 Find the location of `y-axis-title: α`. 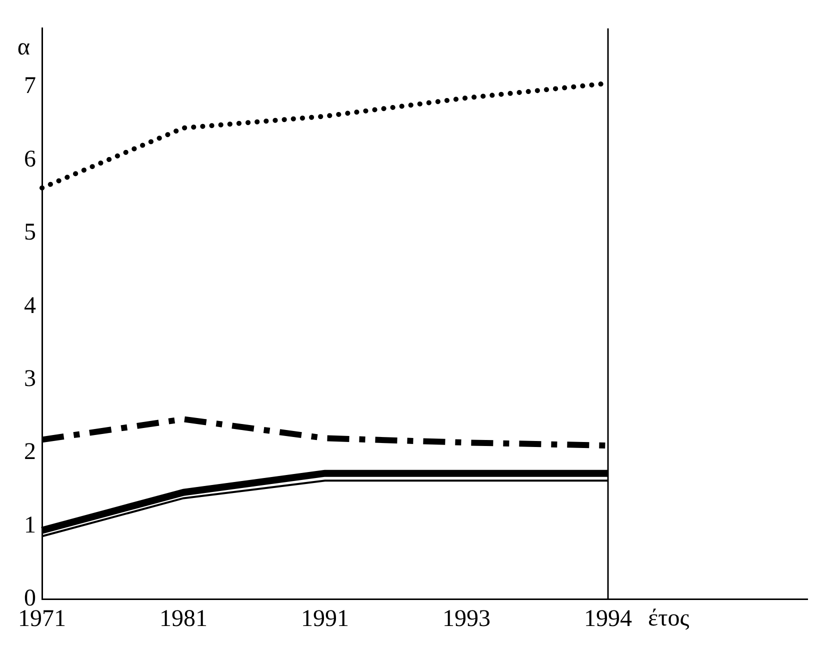

y-axis-title: α is located at coordinates (23, 47).